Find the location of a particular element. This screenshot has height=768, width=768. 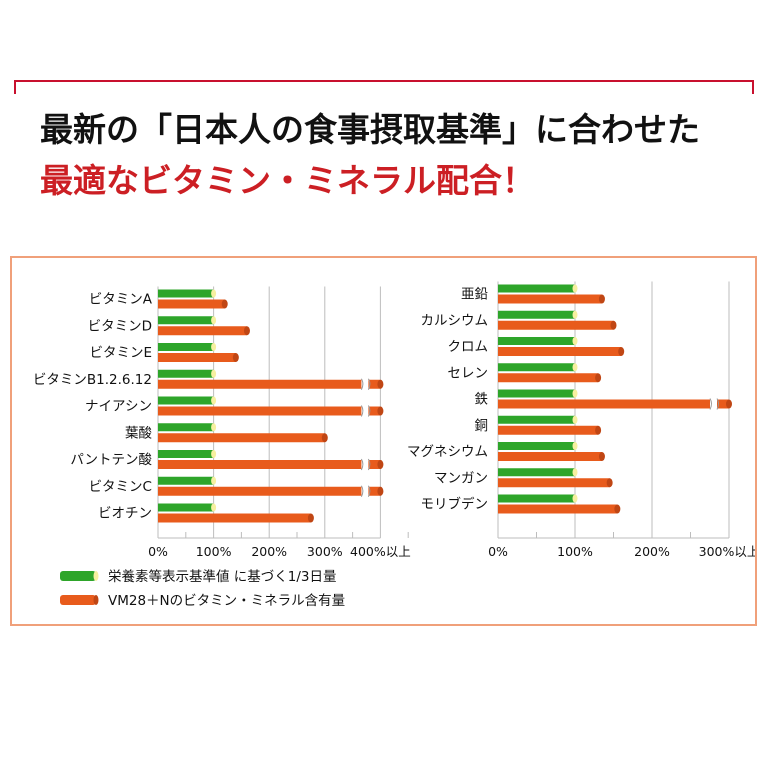

category-label: ビタミンA is located at coordinates (121, 300).